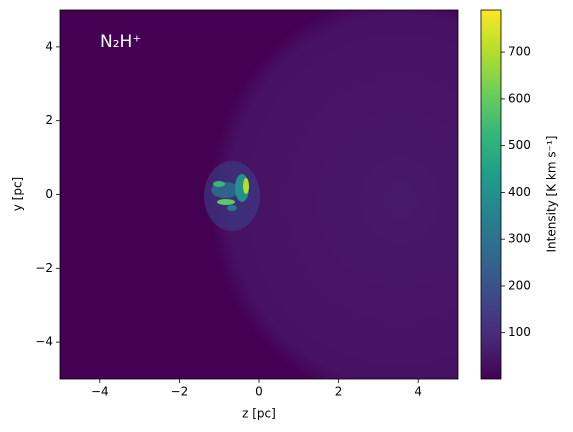  I want to click on x-tick-label: −2, so click(180, 392).